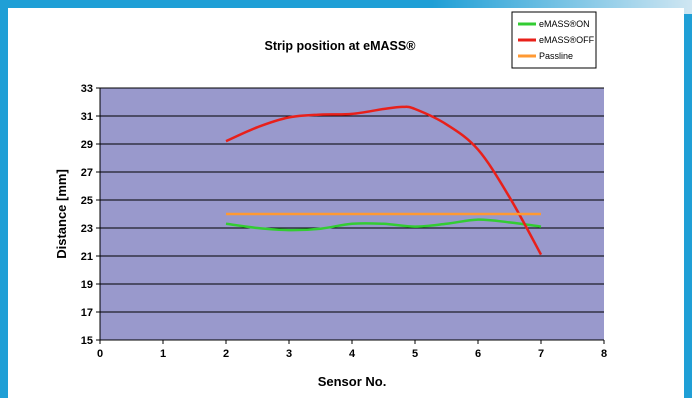 This screenshot has width=692, height=398. I want to click on x-tick-label: 2, so click(226, 354).